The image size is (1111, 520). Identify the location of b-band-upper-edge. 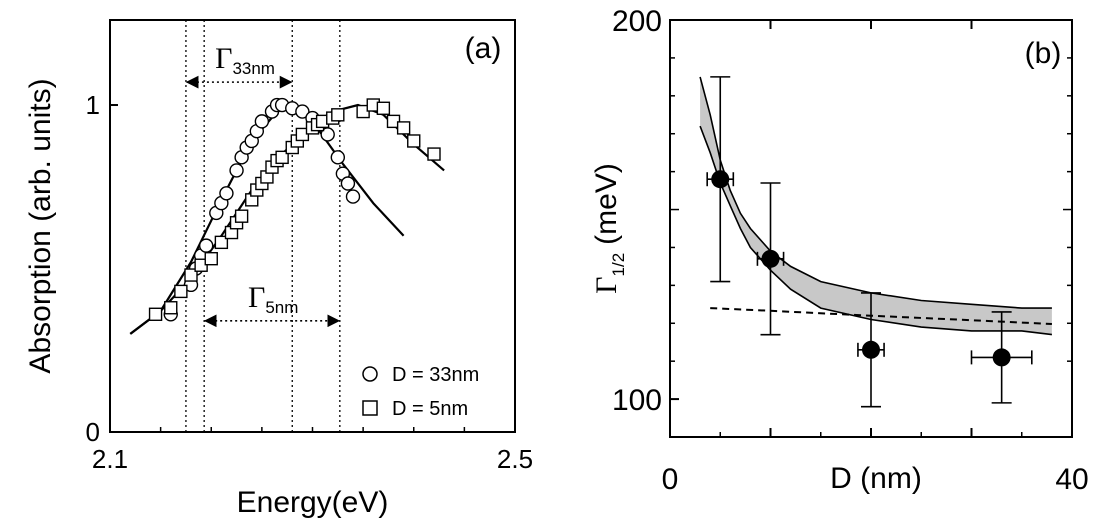
(875, 192).